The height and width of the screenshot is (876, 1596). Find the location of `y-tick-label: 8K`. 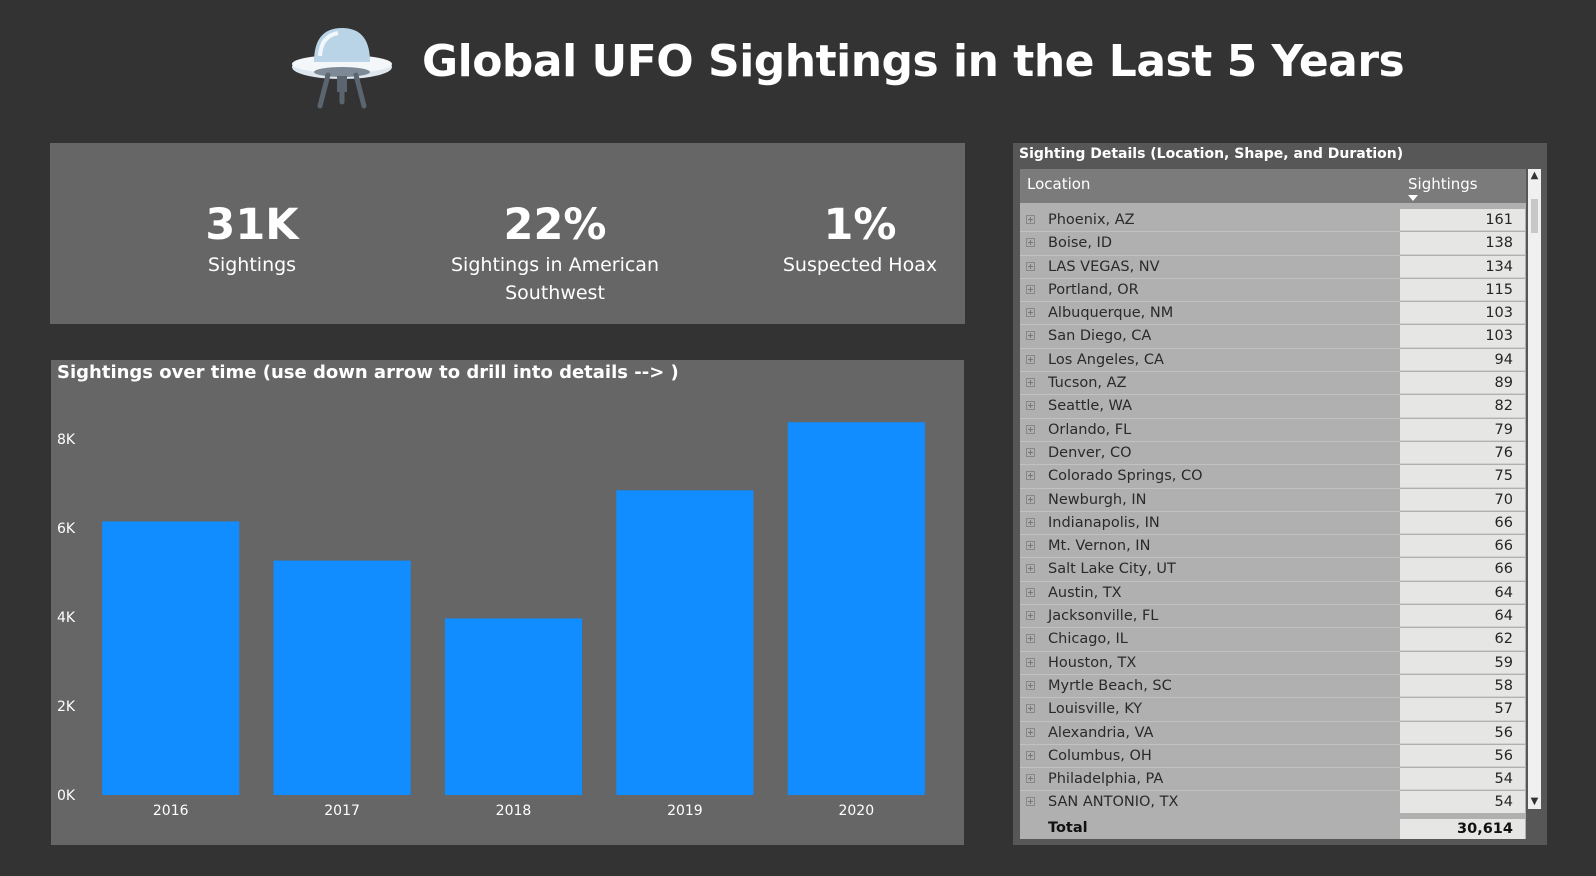

y-tick-label: 8K is located at coordinates (66, 440).